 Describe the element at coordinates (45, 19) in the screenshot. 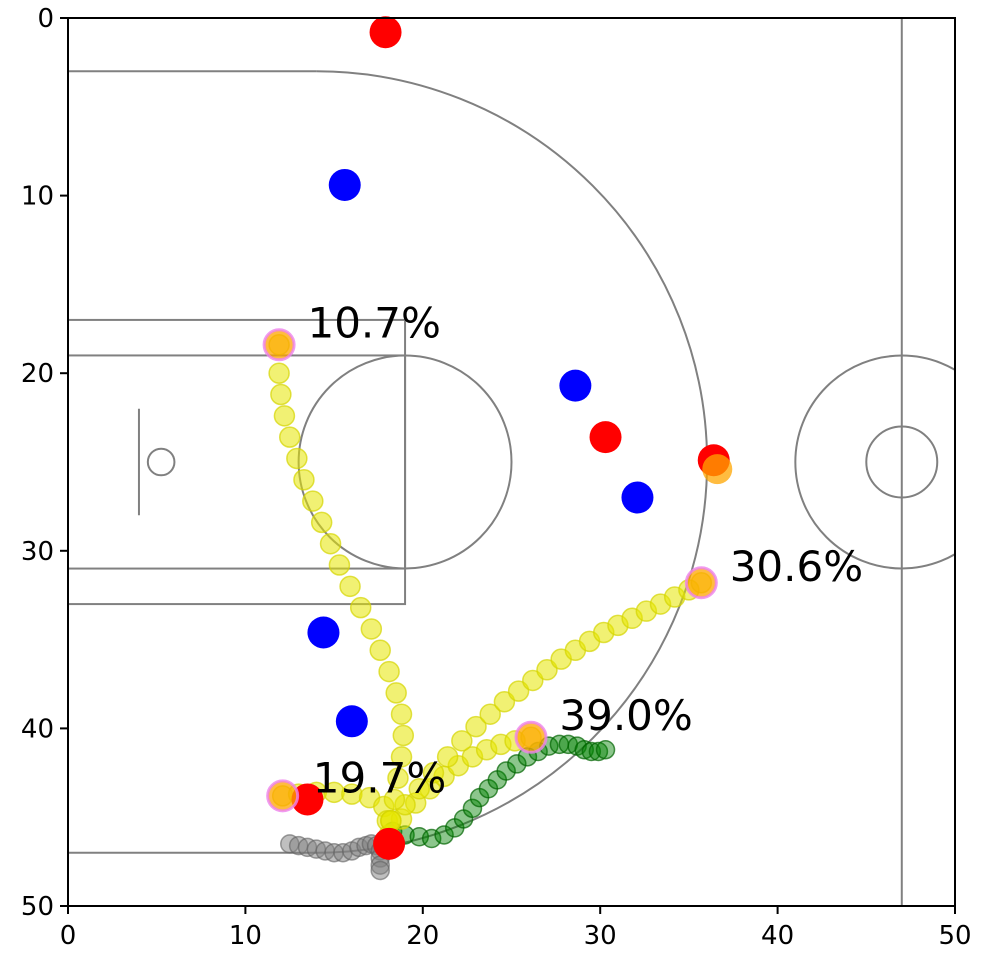

I see `y-tick-label: 0` at that location.